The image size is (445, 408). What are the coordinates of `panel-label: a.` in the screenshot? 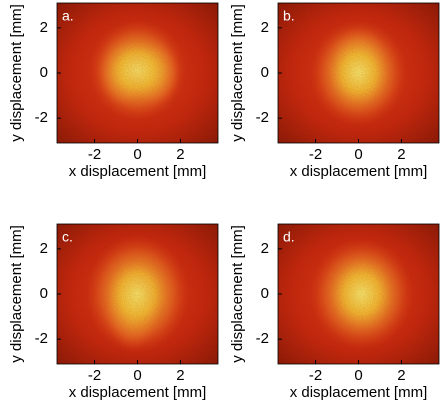 It's located at (68, 16).